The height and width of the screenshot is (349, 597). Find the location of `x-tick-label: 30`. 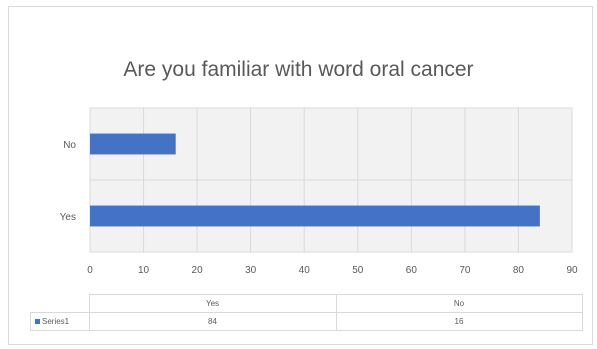

x-tick-label: 30 is located at coordinates (251, 270).